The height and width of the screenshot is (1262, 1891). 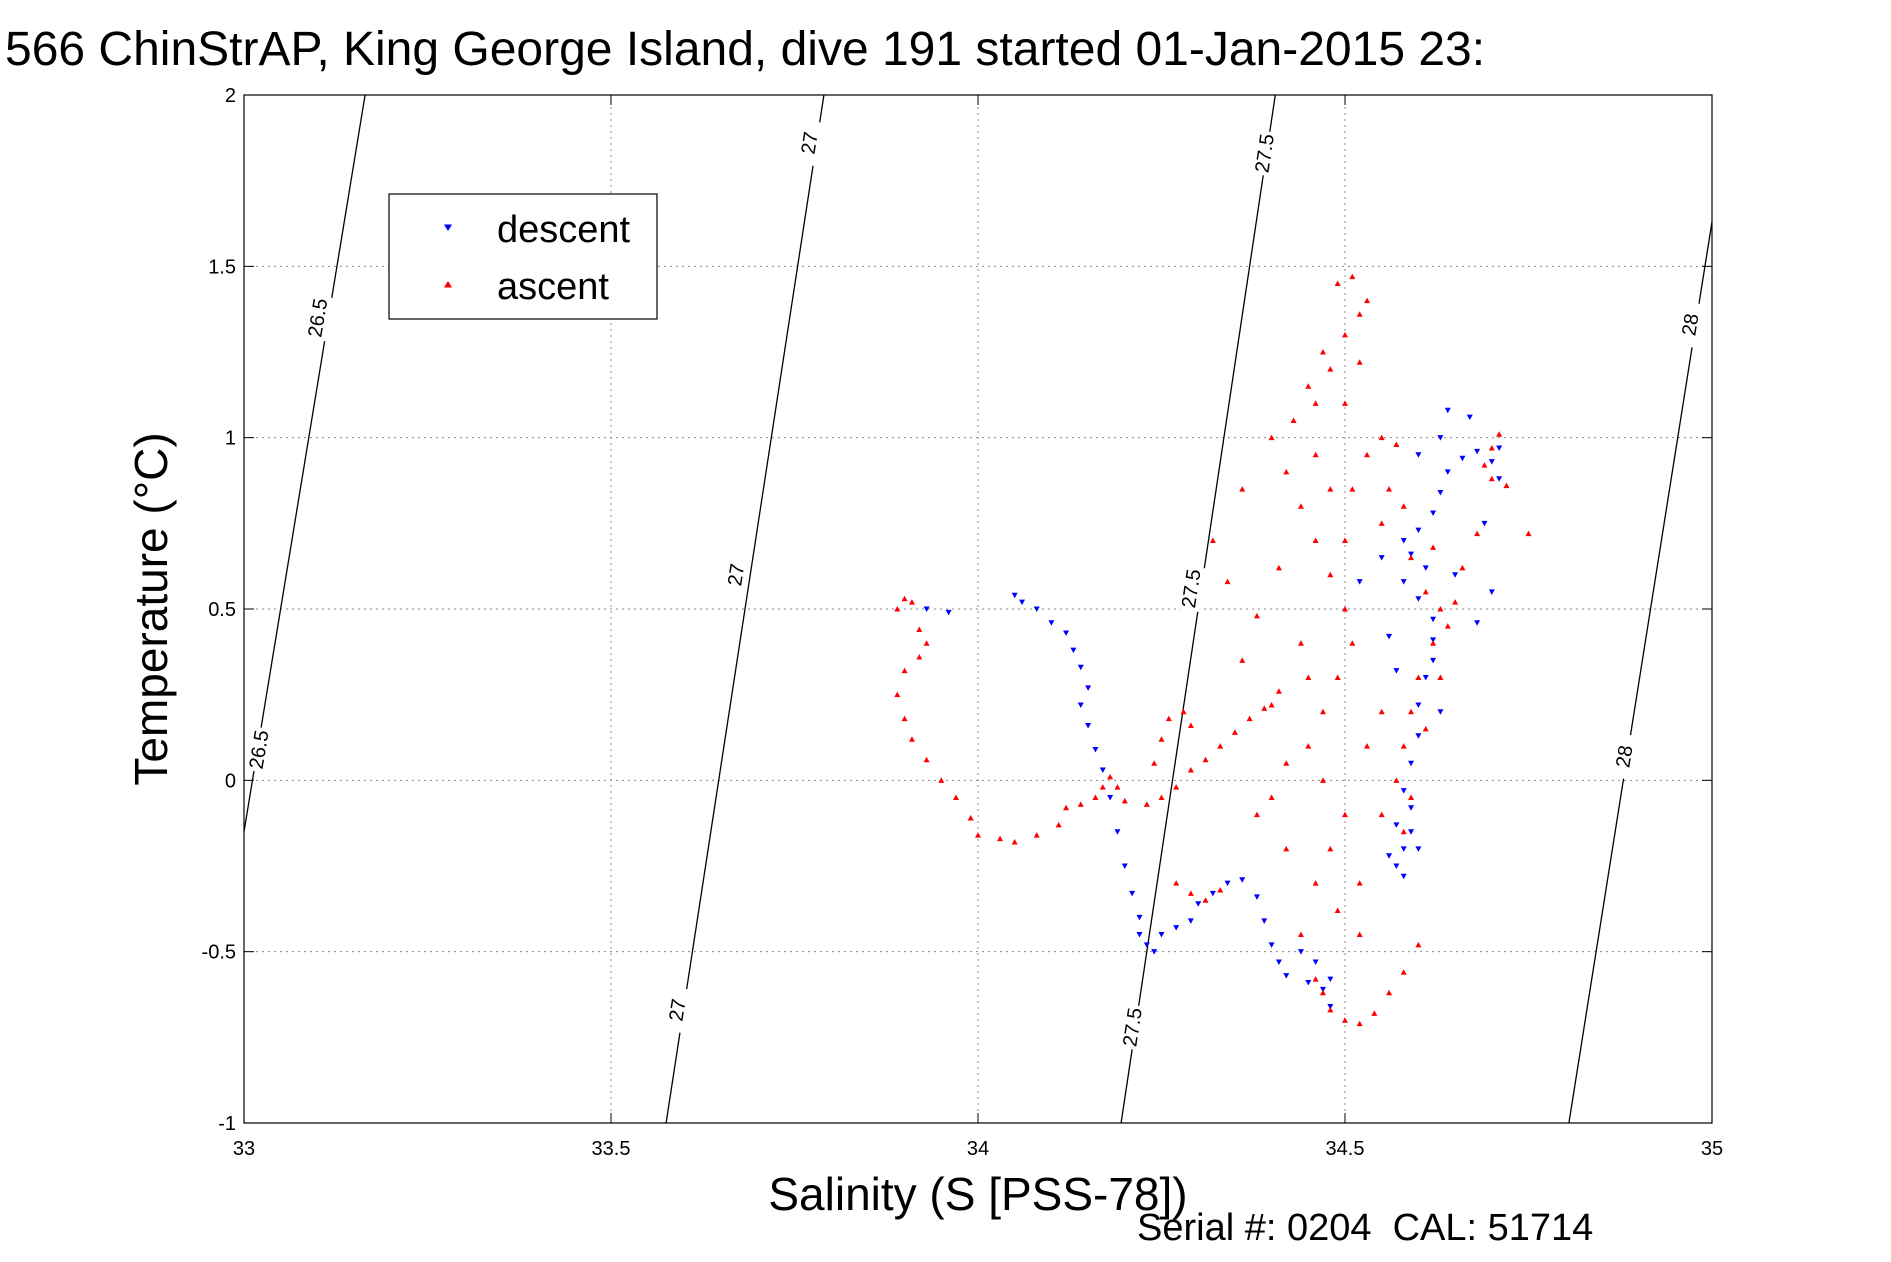 What do you see at coordinates (736, 574) in the screenshot?
I see `contour-label: 27` at bounding box center [736, 574].